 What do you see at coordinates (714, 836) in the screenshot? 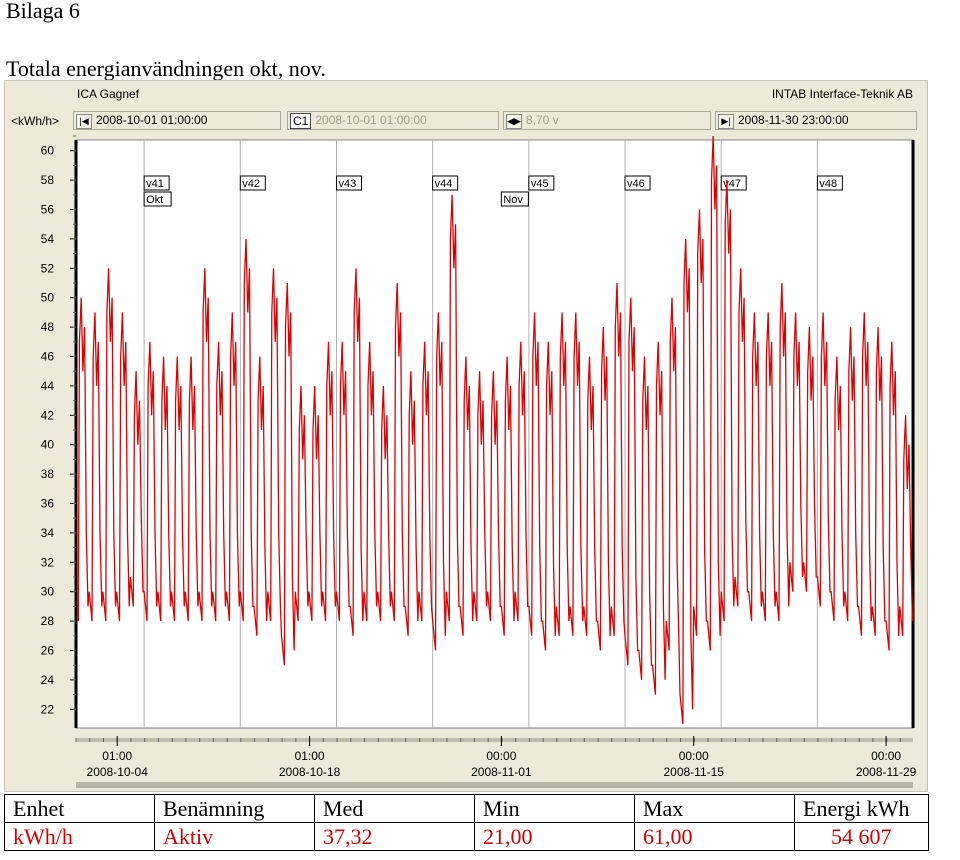
I see `stats-cell: 61,00` at bounding box center [714, 836].